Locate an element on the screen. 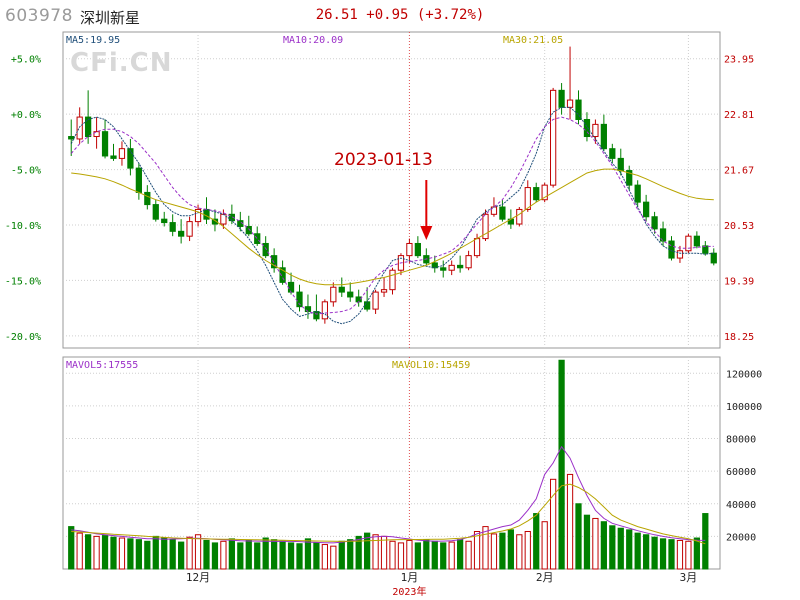  legend-ma30: MA30:21.05 is located at coordinates (533, 40).